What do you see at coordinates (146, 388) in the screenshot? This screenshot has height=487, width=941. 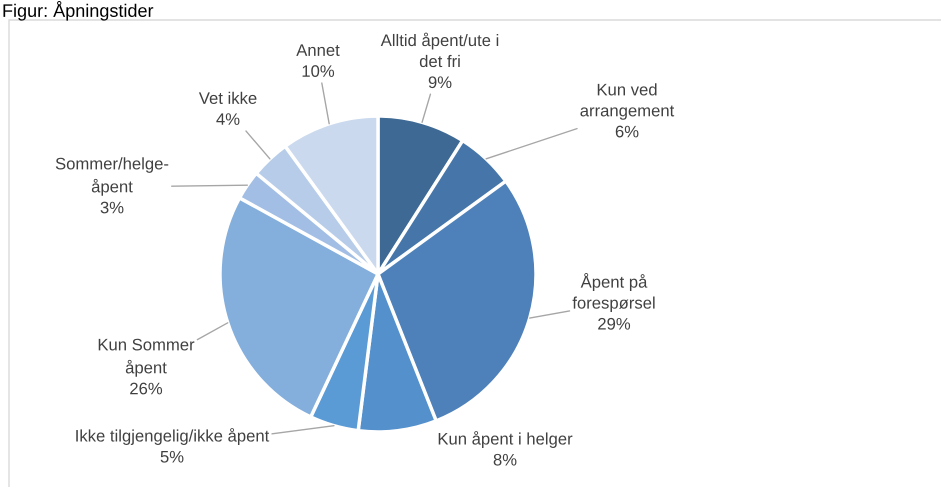 I see `data-label: 26%` at bounding box center [146, 388].